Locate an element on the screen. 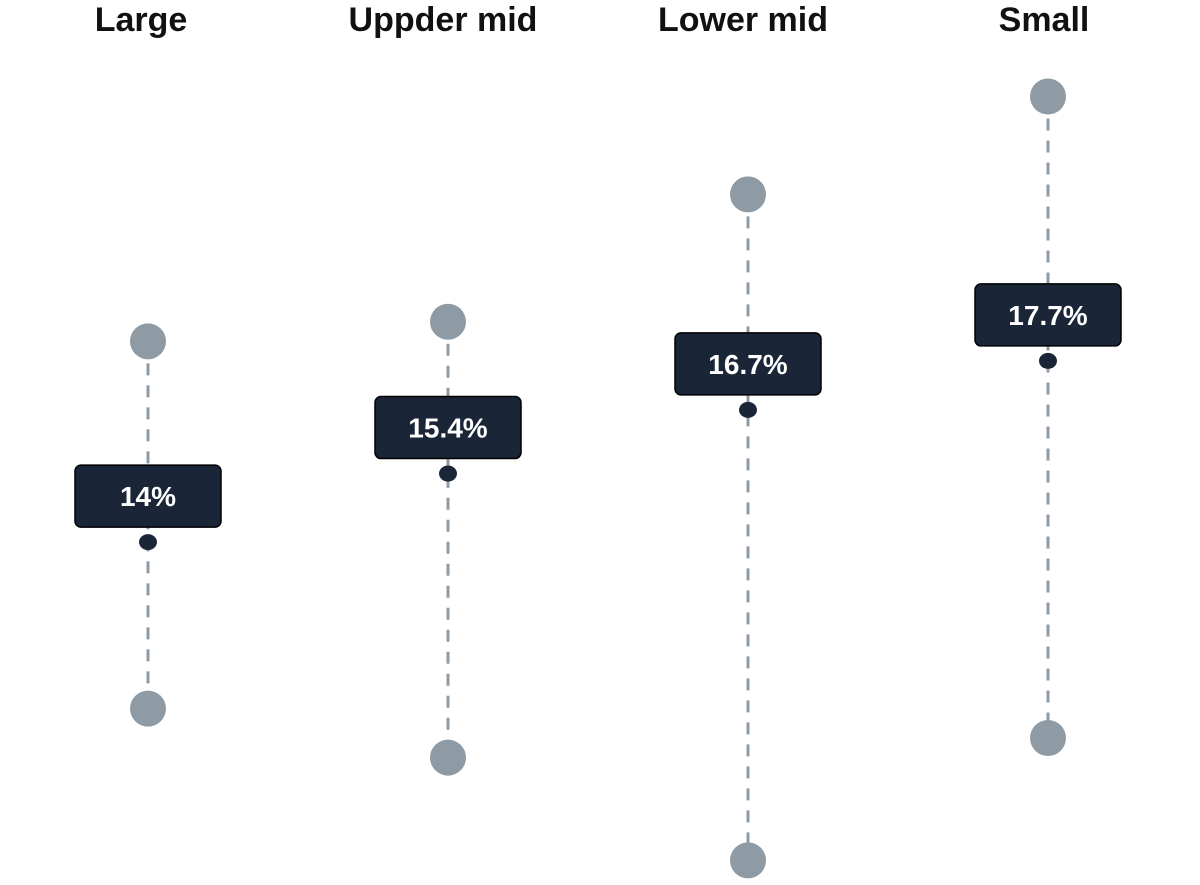  category-label: Uppder mid is located at coordinates (443, 20).